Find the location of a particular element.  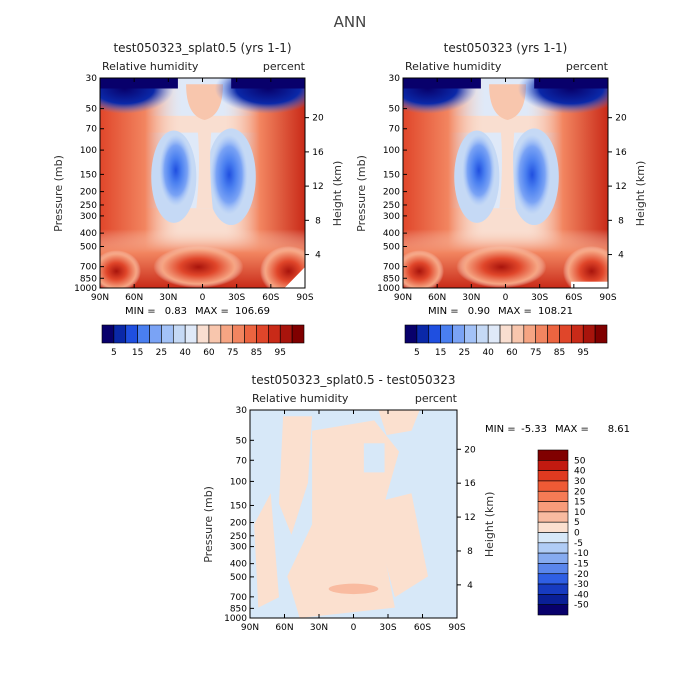

colorbar-label: 0 is located at coordinates (577, 534).